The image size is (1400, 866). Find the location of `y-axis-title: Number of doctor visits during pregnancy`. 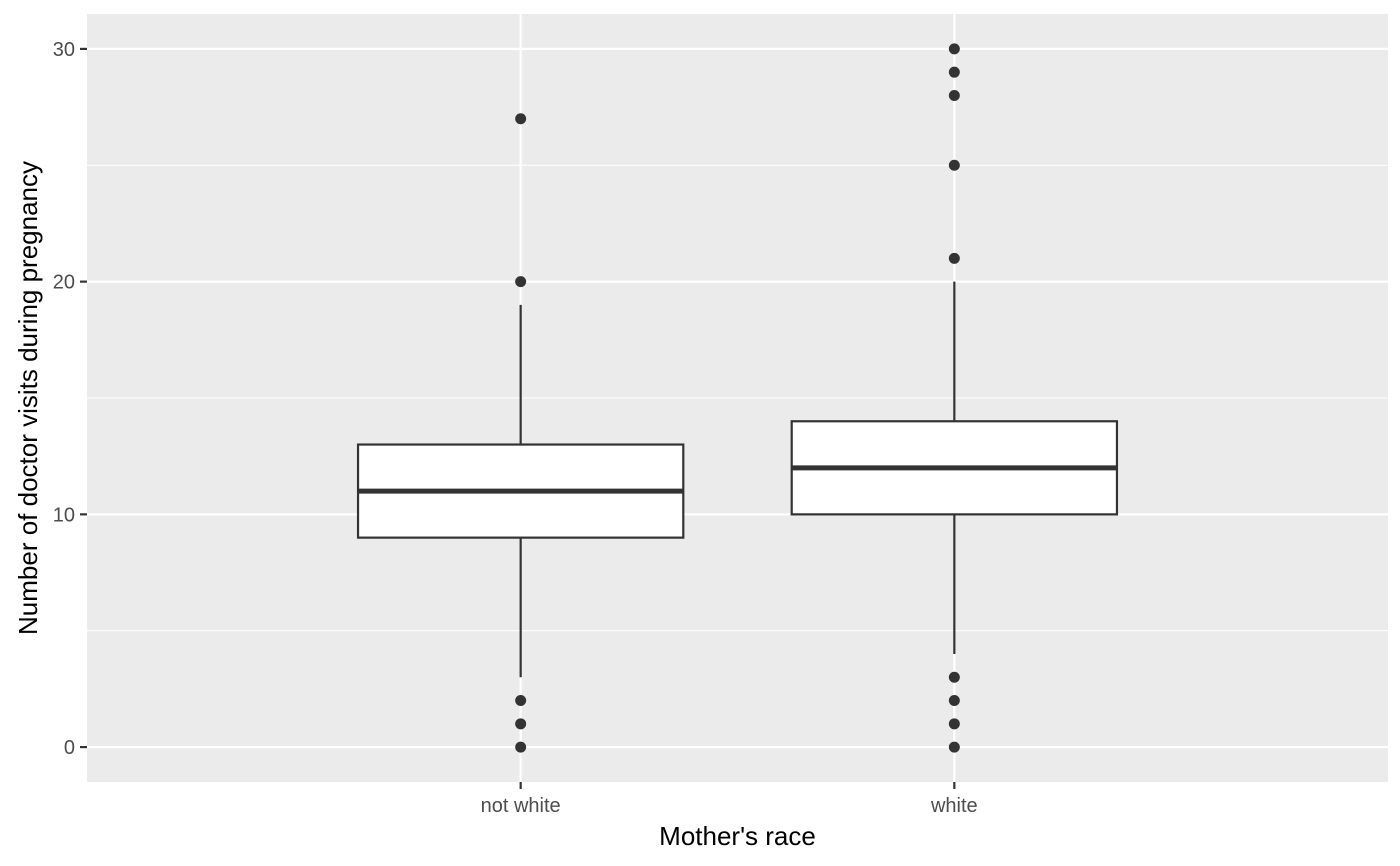

y-axis-title: Number of doctor visits during pregnancy is located at coordinates (28, 398).